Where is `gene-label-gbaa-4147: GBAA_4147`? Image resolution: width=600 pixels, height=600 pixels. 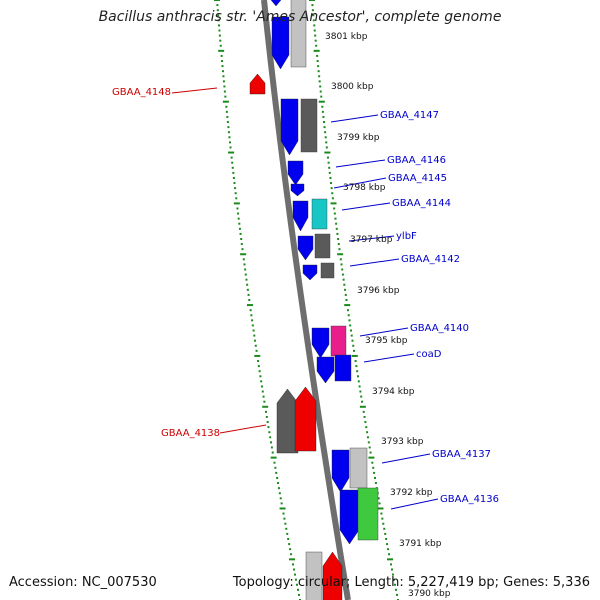
gene-label-gbaa-4147: GBAA_4147 is located at coordinates (409, 115).